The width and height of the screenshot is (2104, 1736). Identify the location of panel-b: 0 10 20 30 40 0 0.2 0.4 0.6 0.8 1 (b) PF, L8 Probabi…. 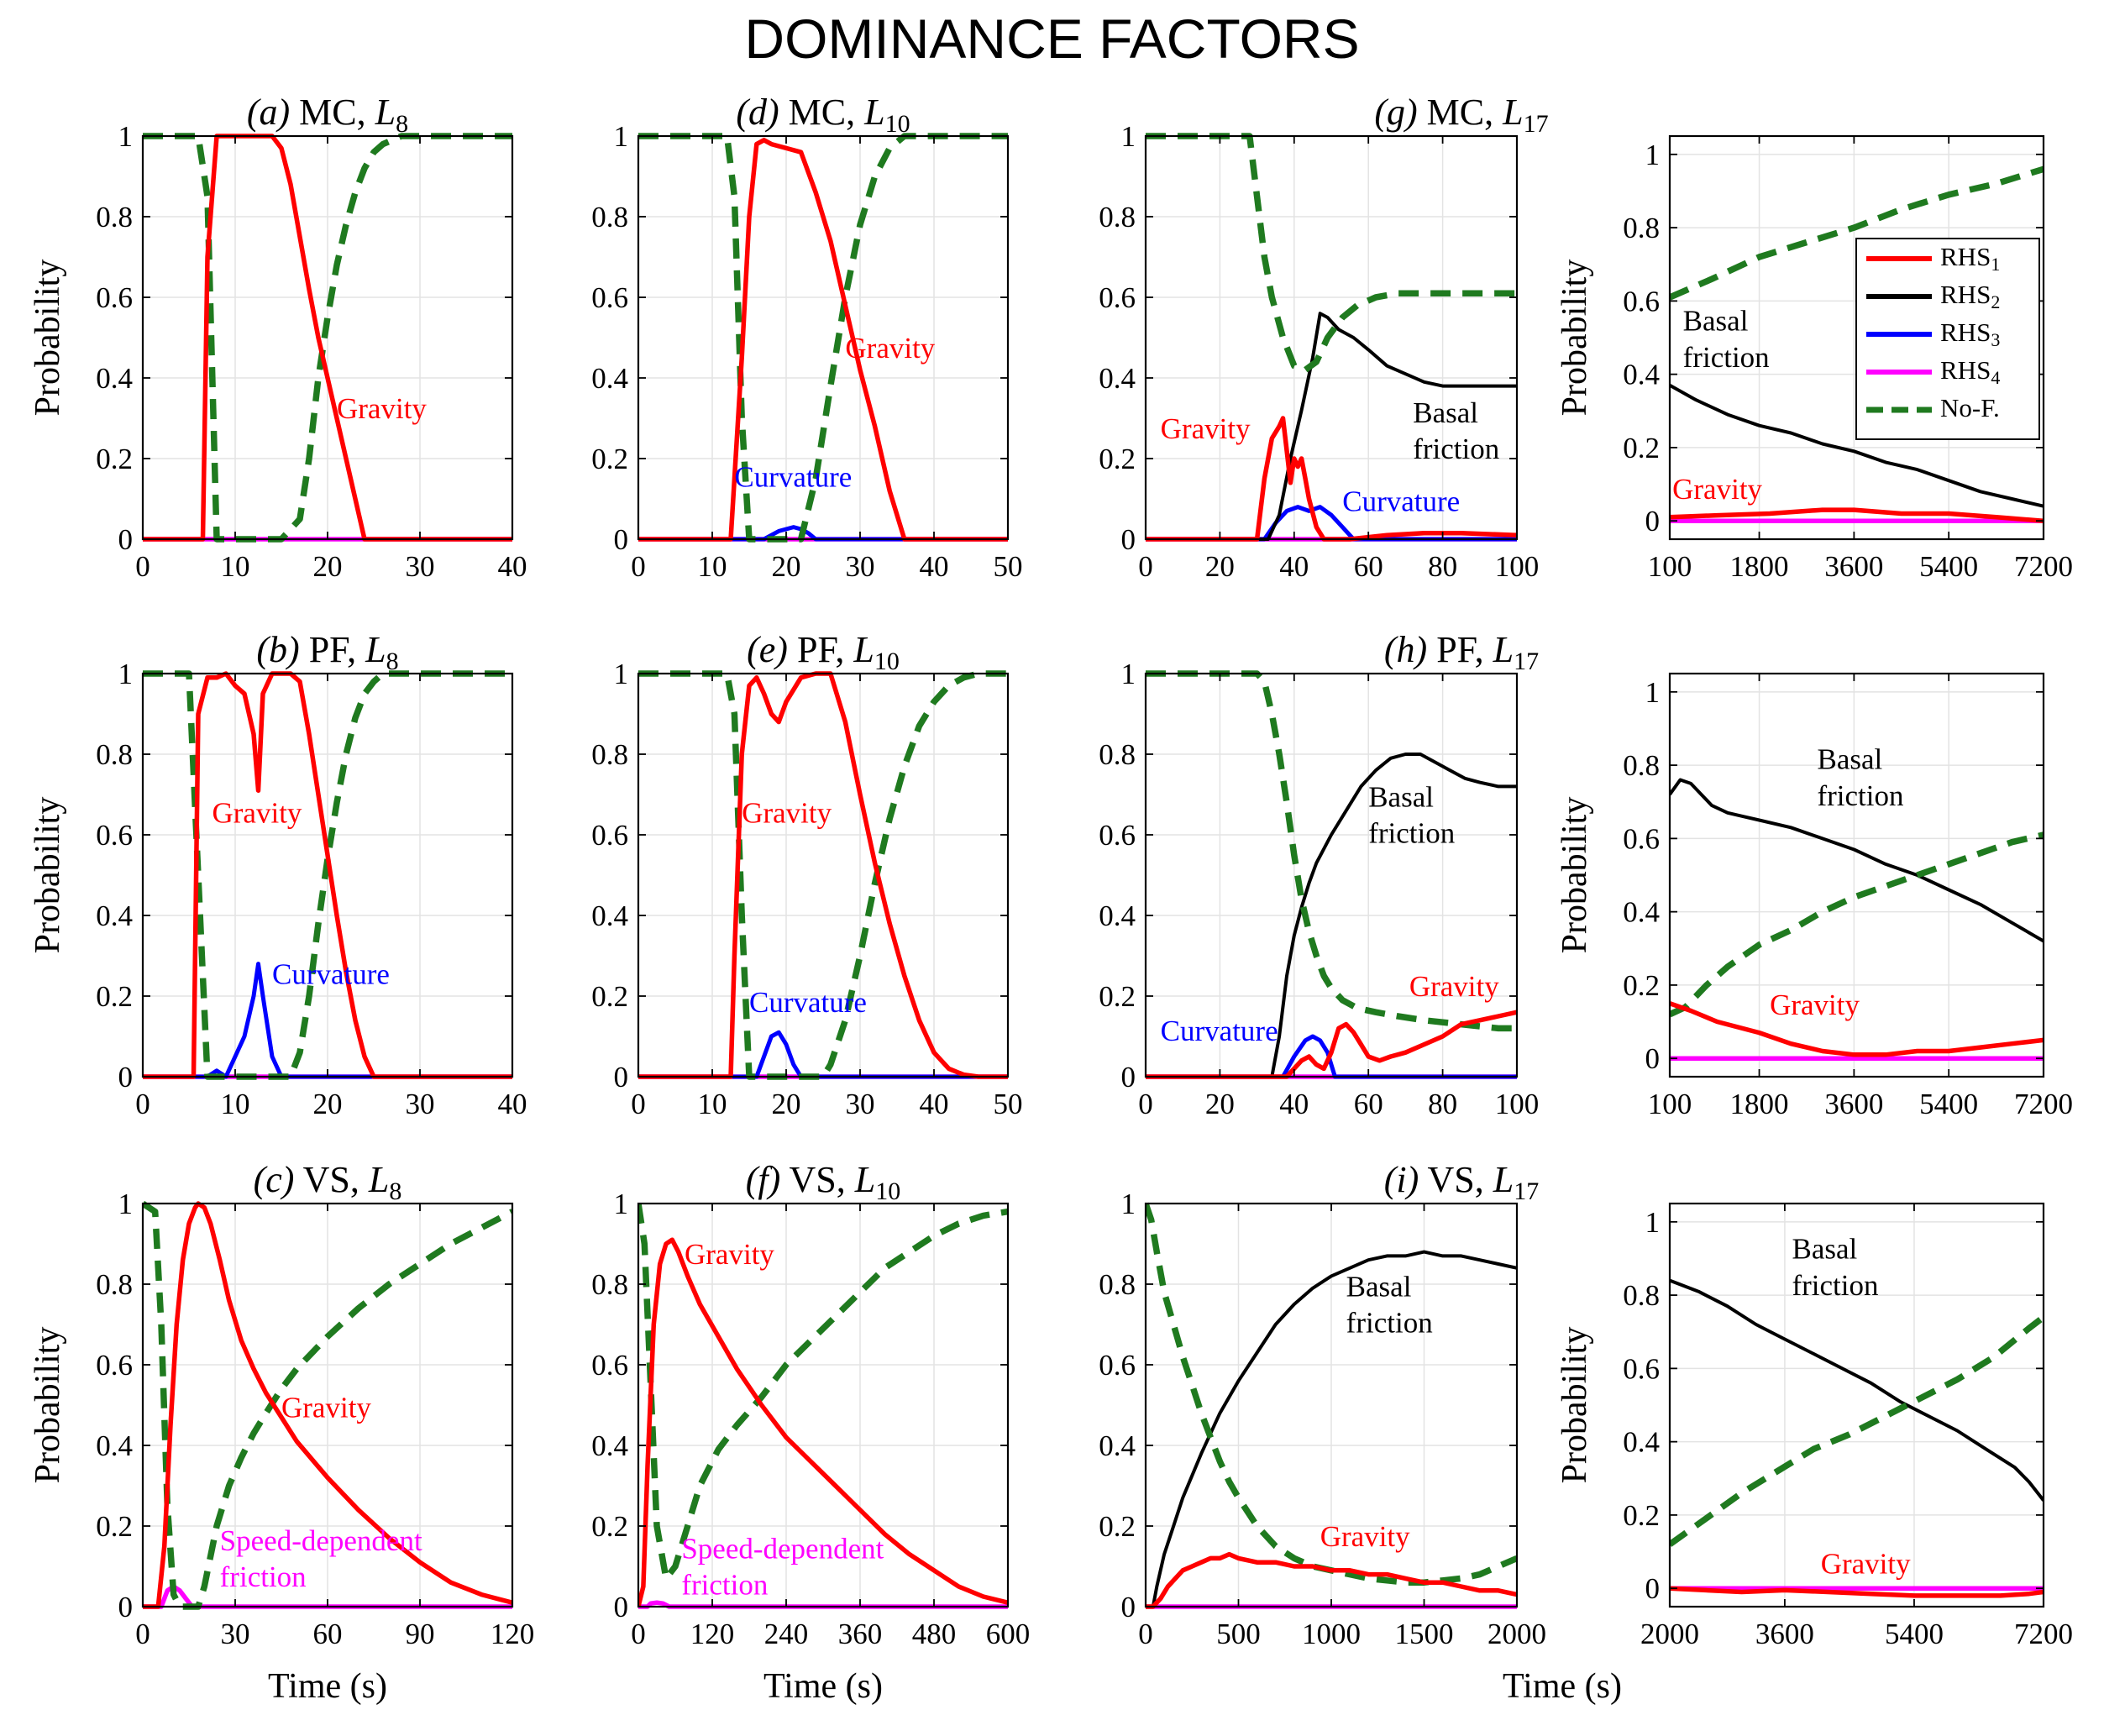
(278, 874).